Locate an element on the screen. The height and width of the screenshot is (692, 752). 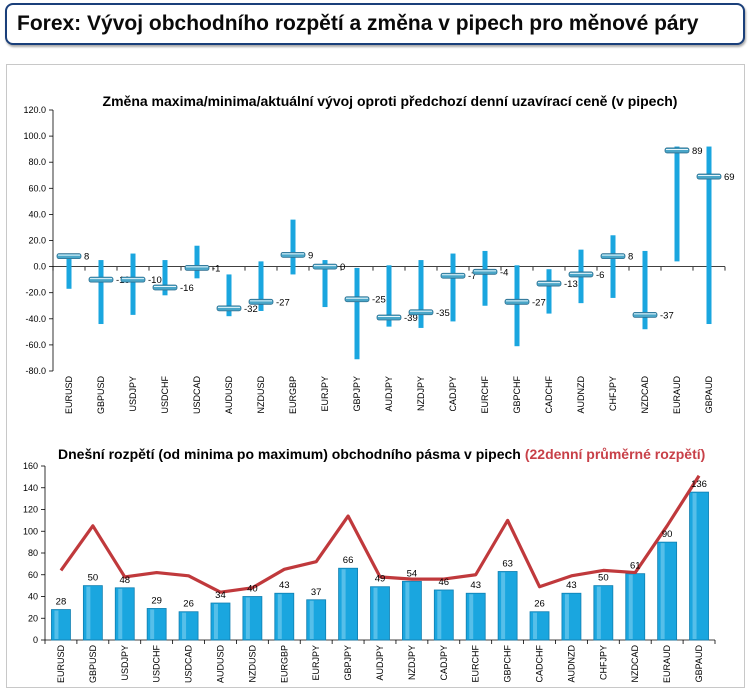
range-chart-y-tick-label: 40.0 is located at coordinates (37, 214).